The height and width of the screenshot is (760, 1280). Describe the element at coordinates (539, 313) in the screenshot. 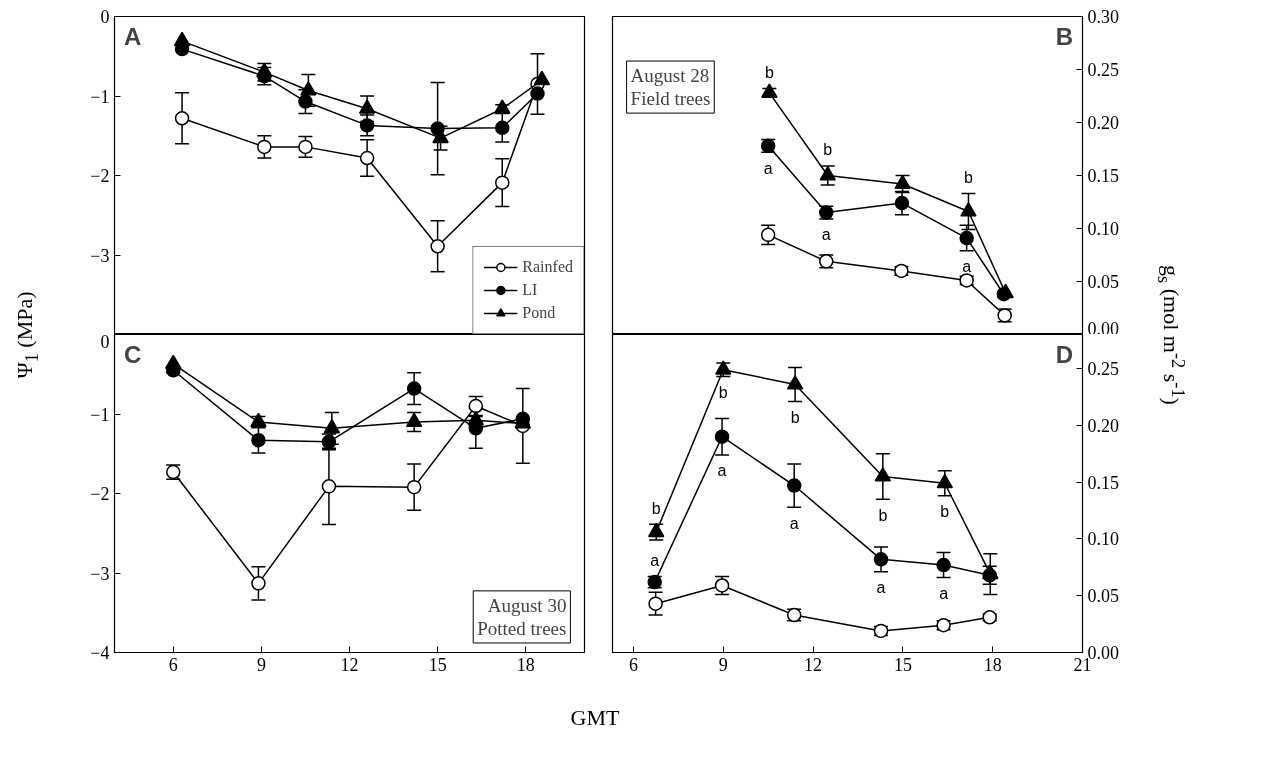

I see `legend-label: Pond` at that location.